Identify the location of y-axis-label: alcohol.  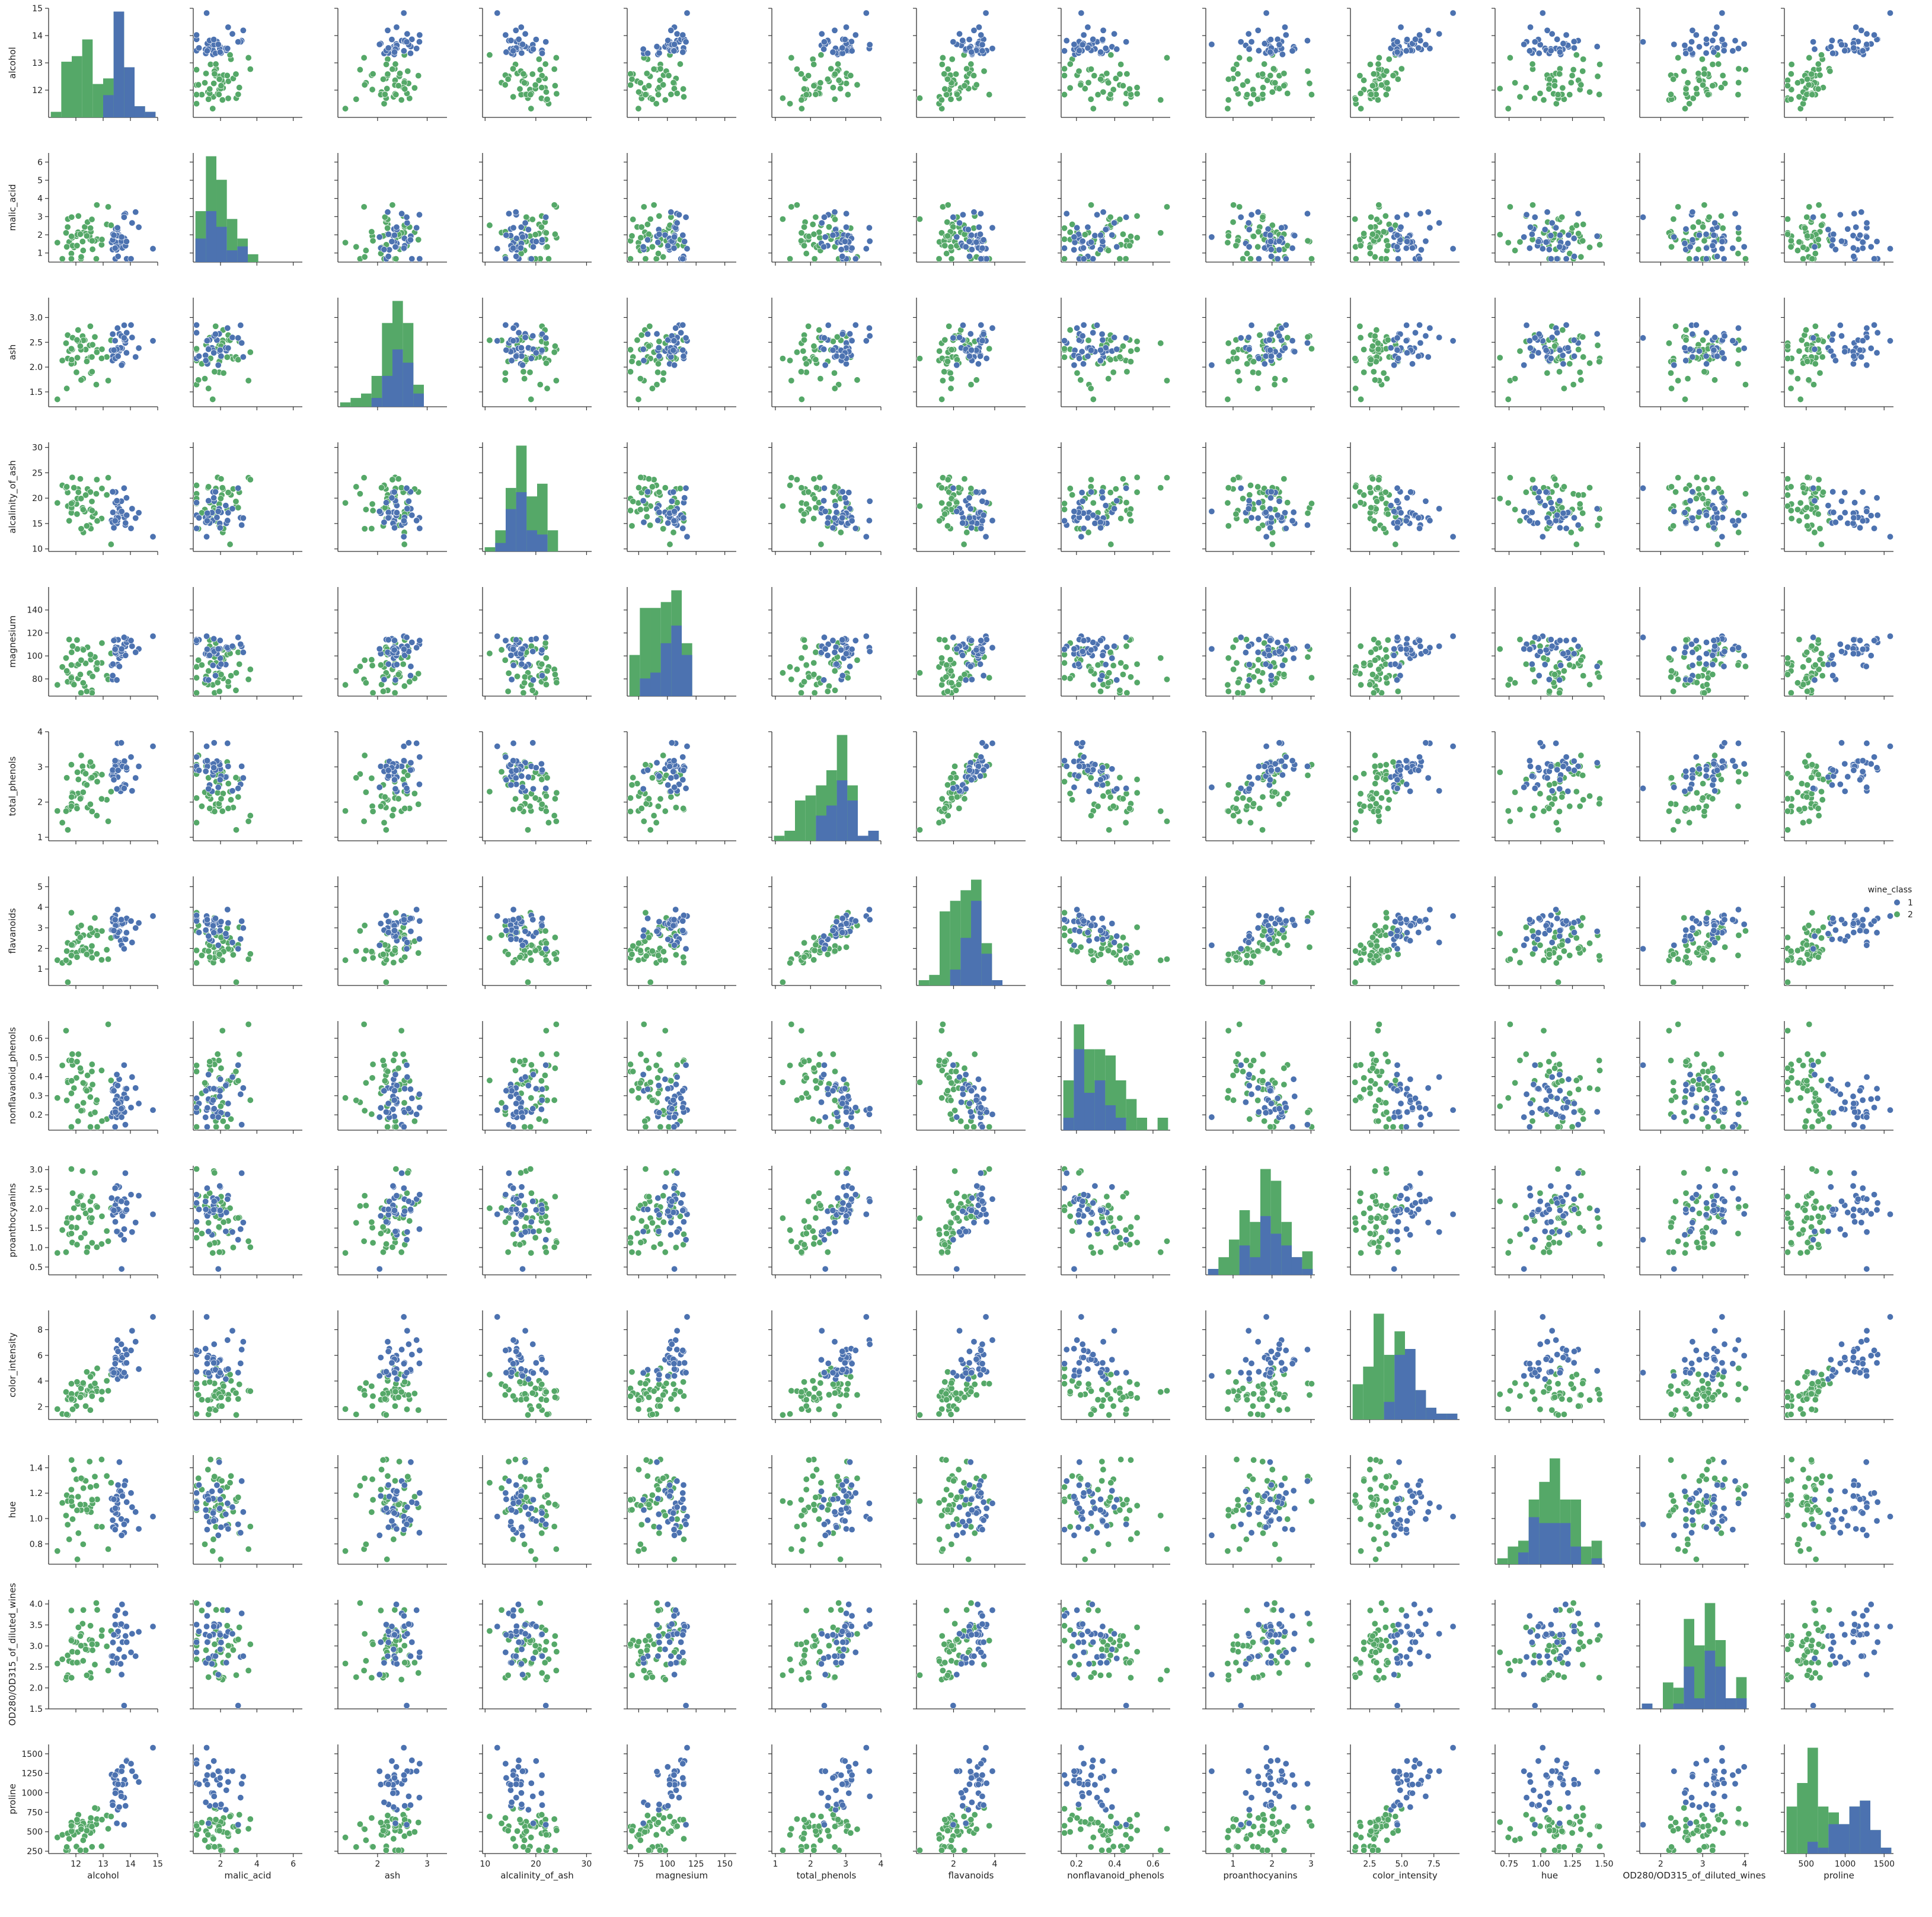
(12, 63).